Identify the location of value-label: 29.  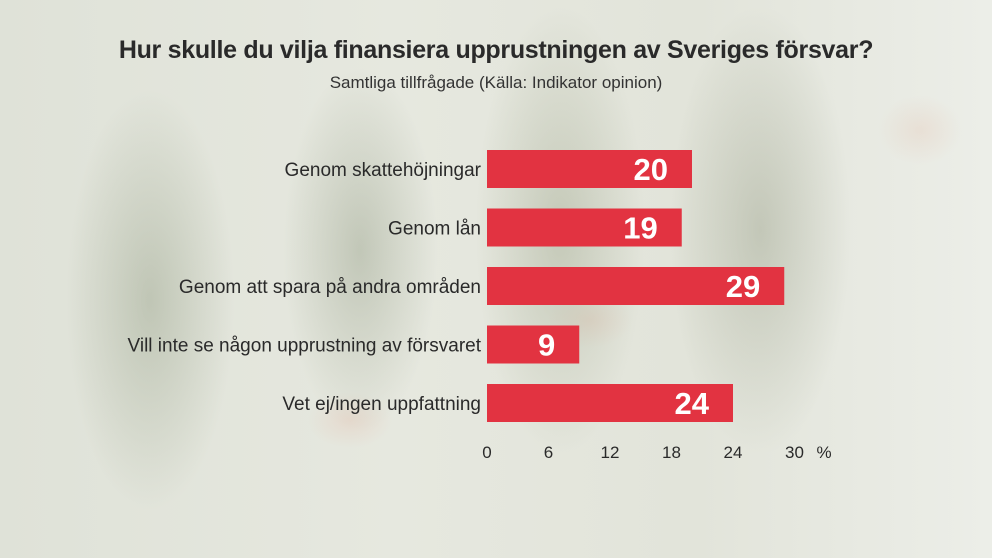
(743, 286).